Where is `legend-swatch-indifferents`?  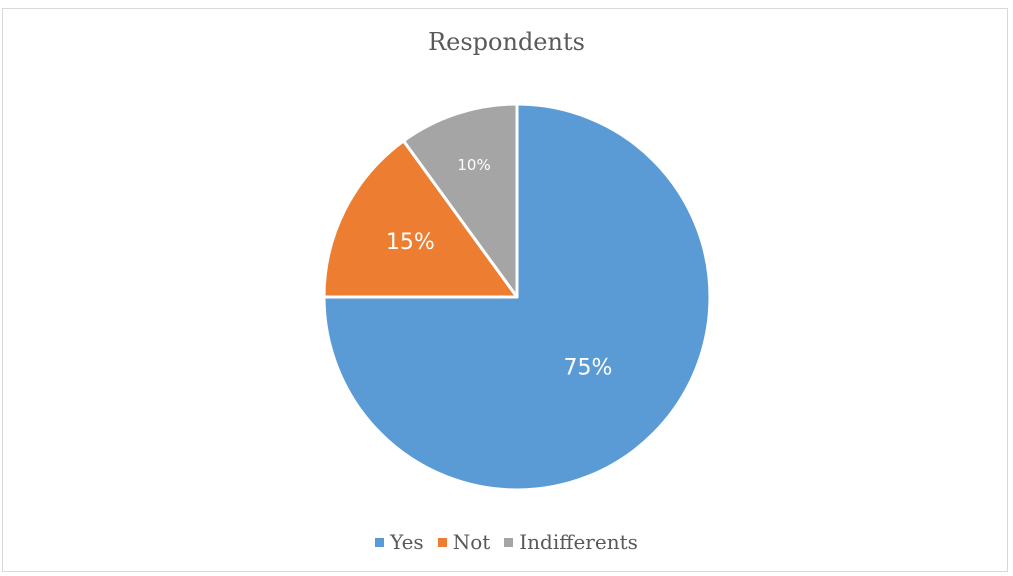 legend-swatch-indifferents is located at coordinates (509, 542).